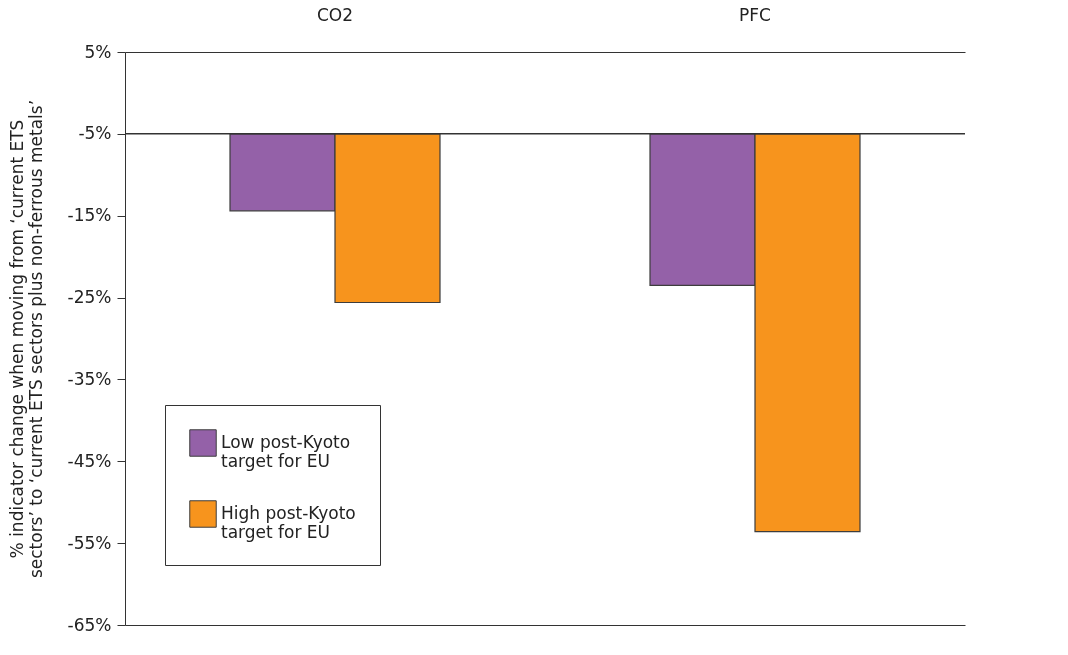 Image resolution: width=1068 pixels, height=655 pixels. Describe the element at coordinates (89, 297) in the screenshot. I see `y-tick-label: -25%` at that location.